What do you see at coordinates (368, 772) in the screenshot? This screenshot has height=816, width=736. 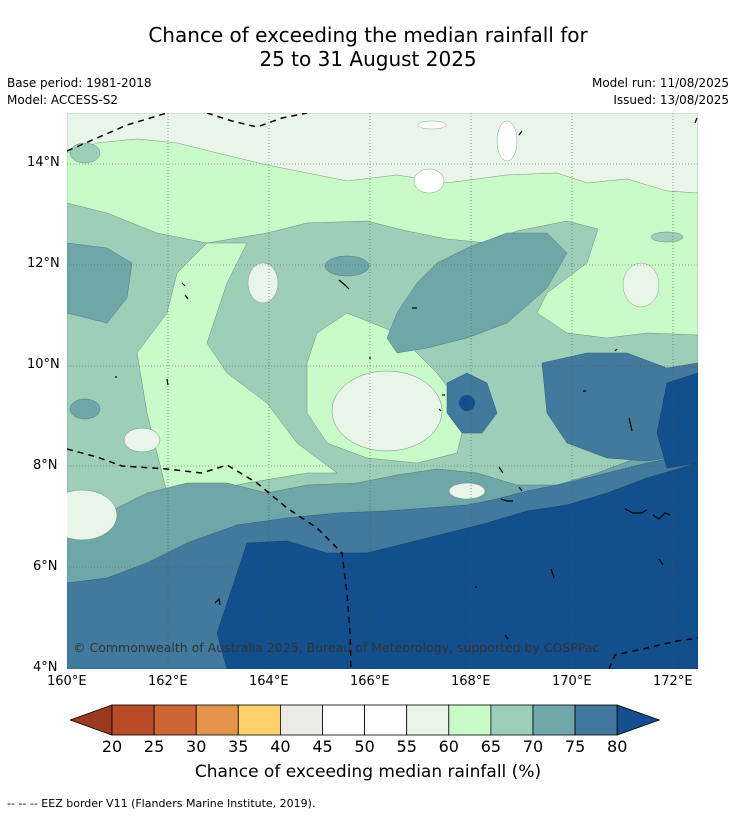 I see `colorbar-title: Chance of exceeding median rainfall (%)` at bounding box center [368, 772].